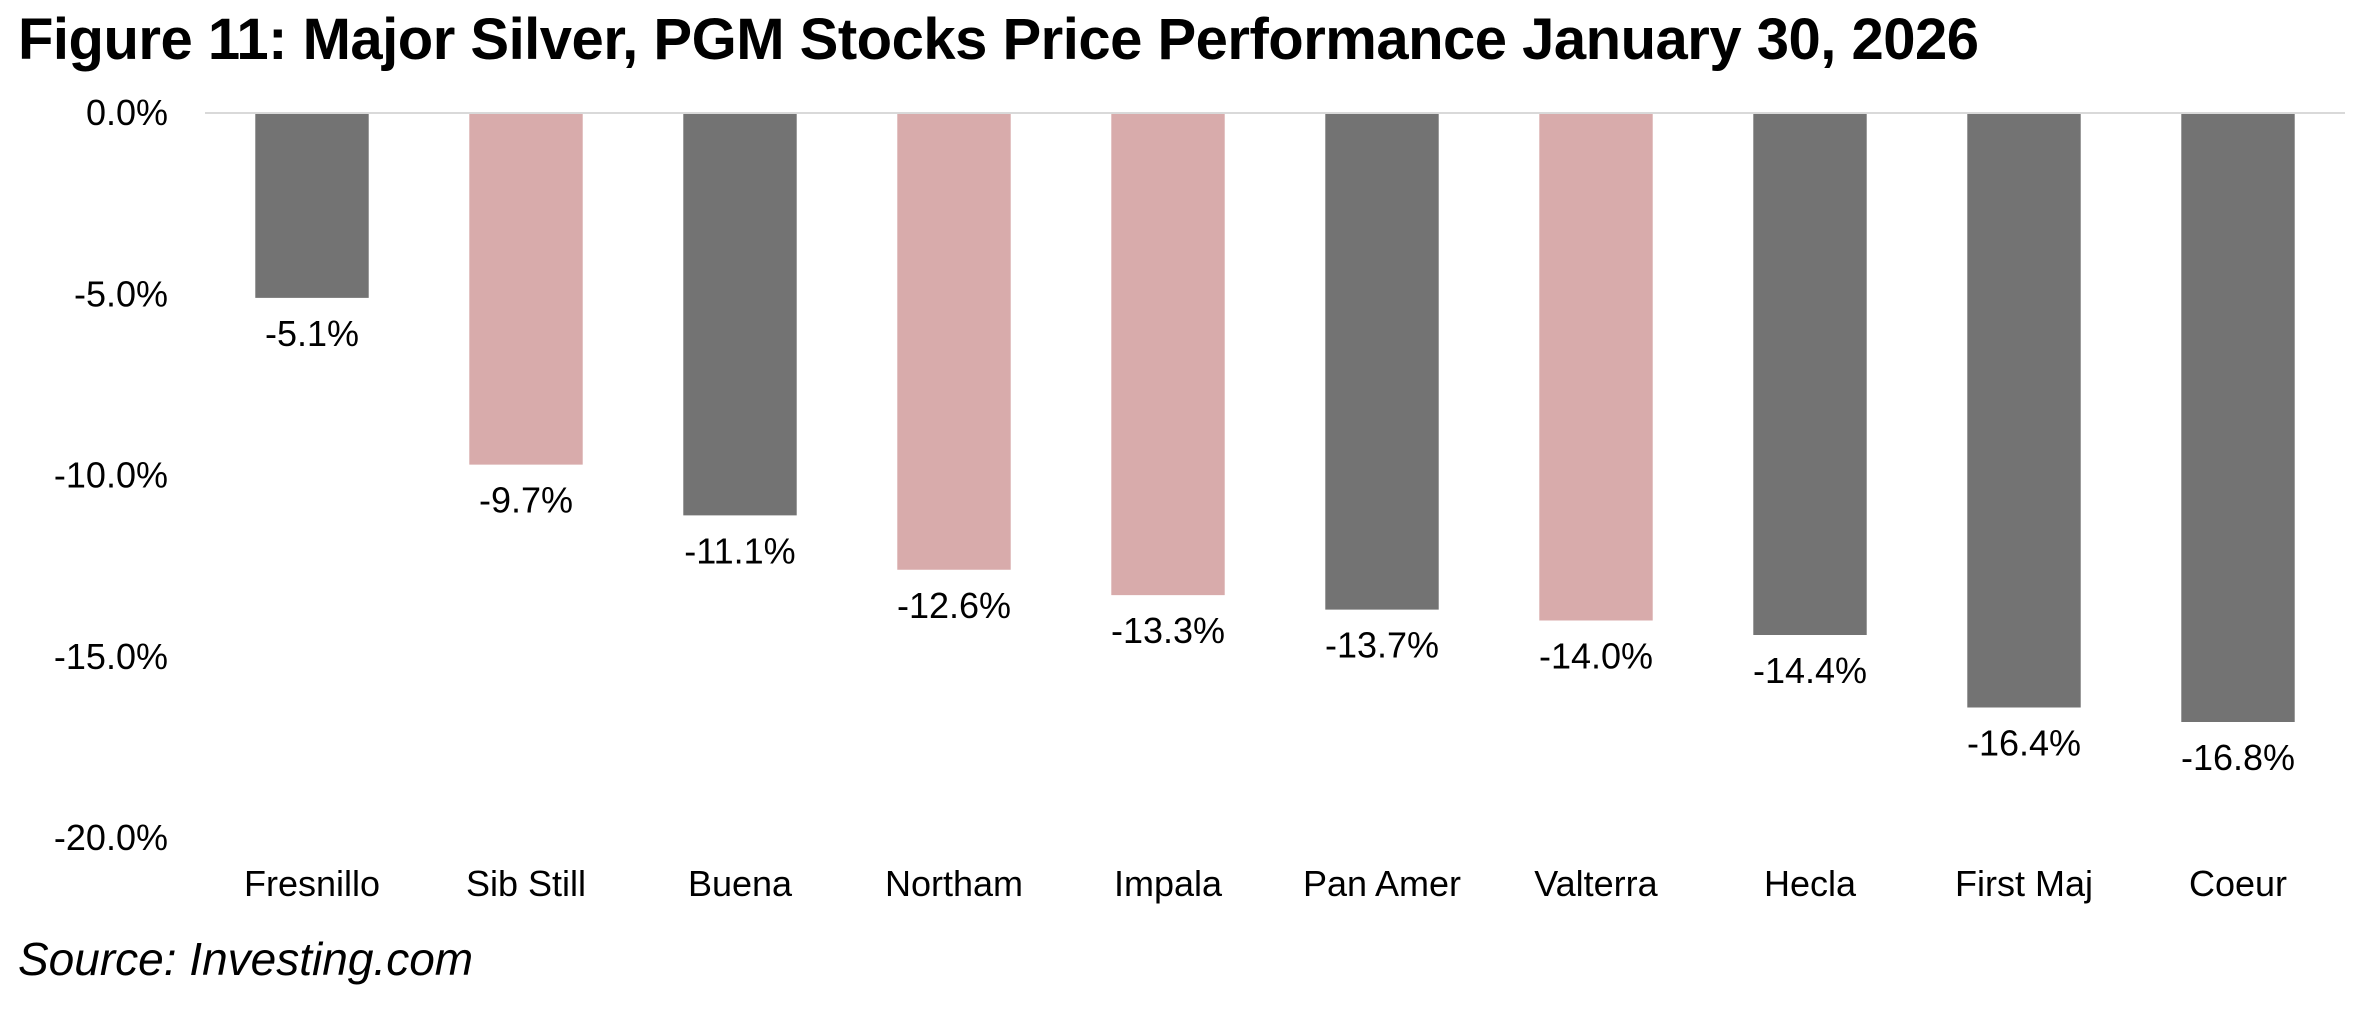 This screenshot has height=1014, width=2368. What do you see at coordinates (111, 475) in the screenshot?
I see `y-tick-label: -10.0%` at bounding box center [111, 475].